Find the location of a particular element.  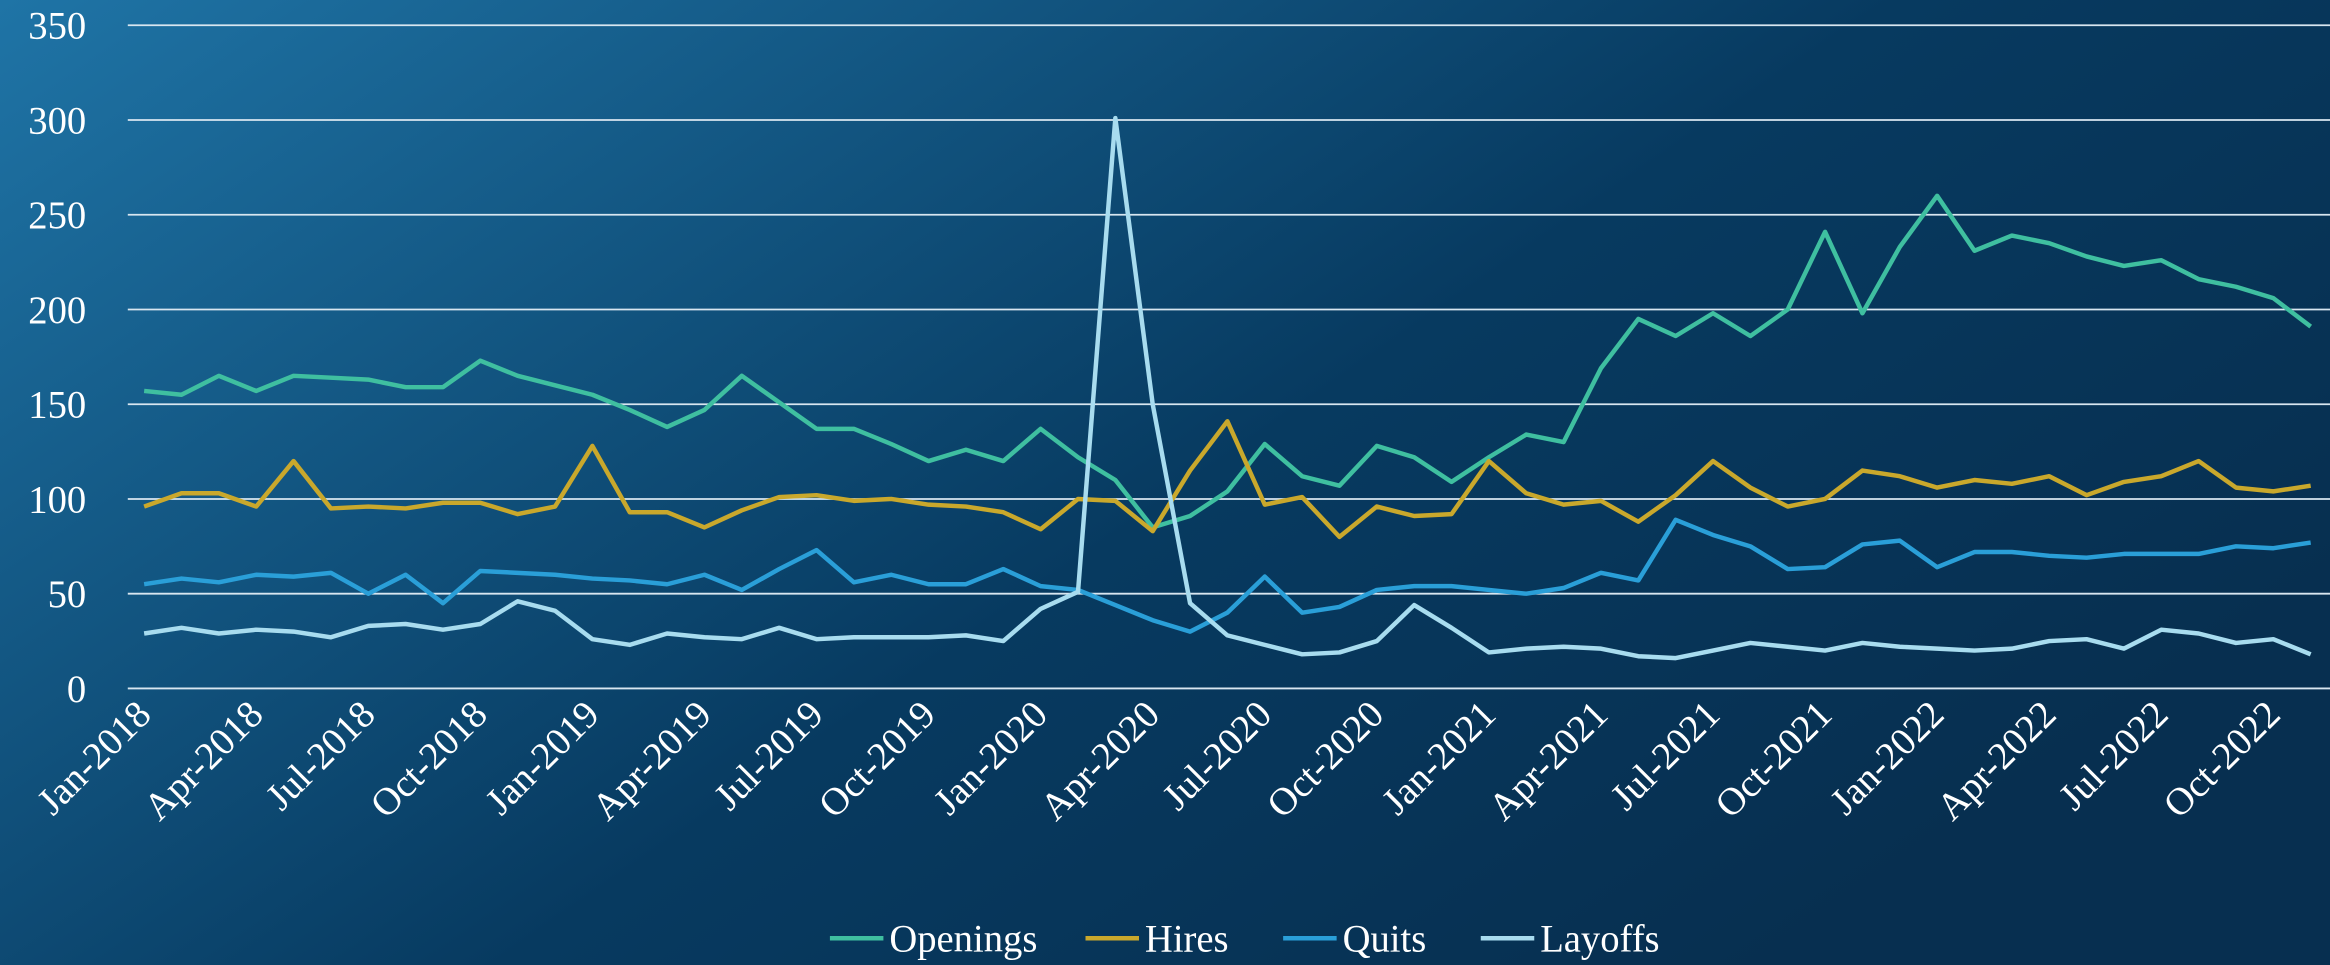

legend-label: Hires is located at coordinates (1187, 940).